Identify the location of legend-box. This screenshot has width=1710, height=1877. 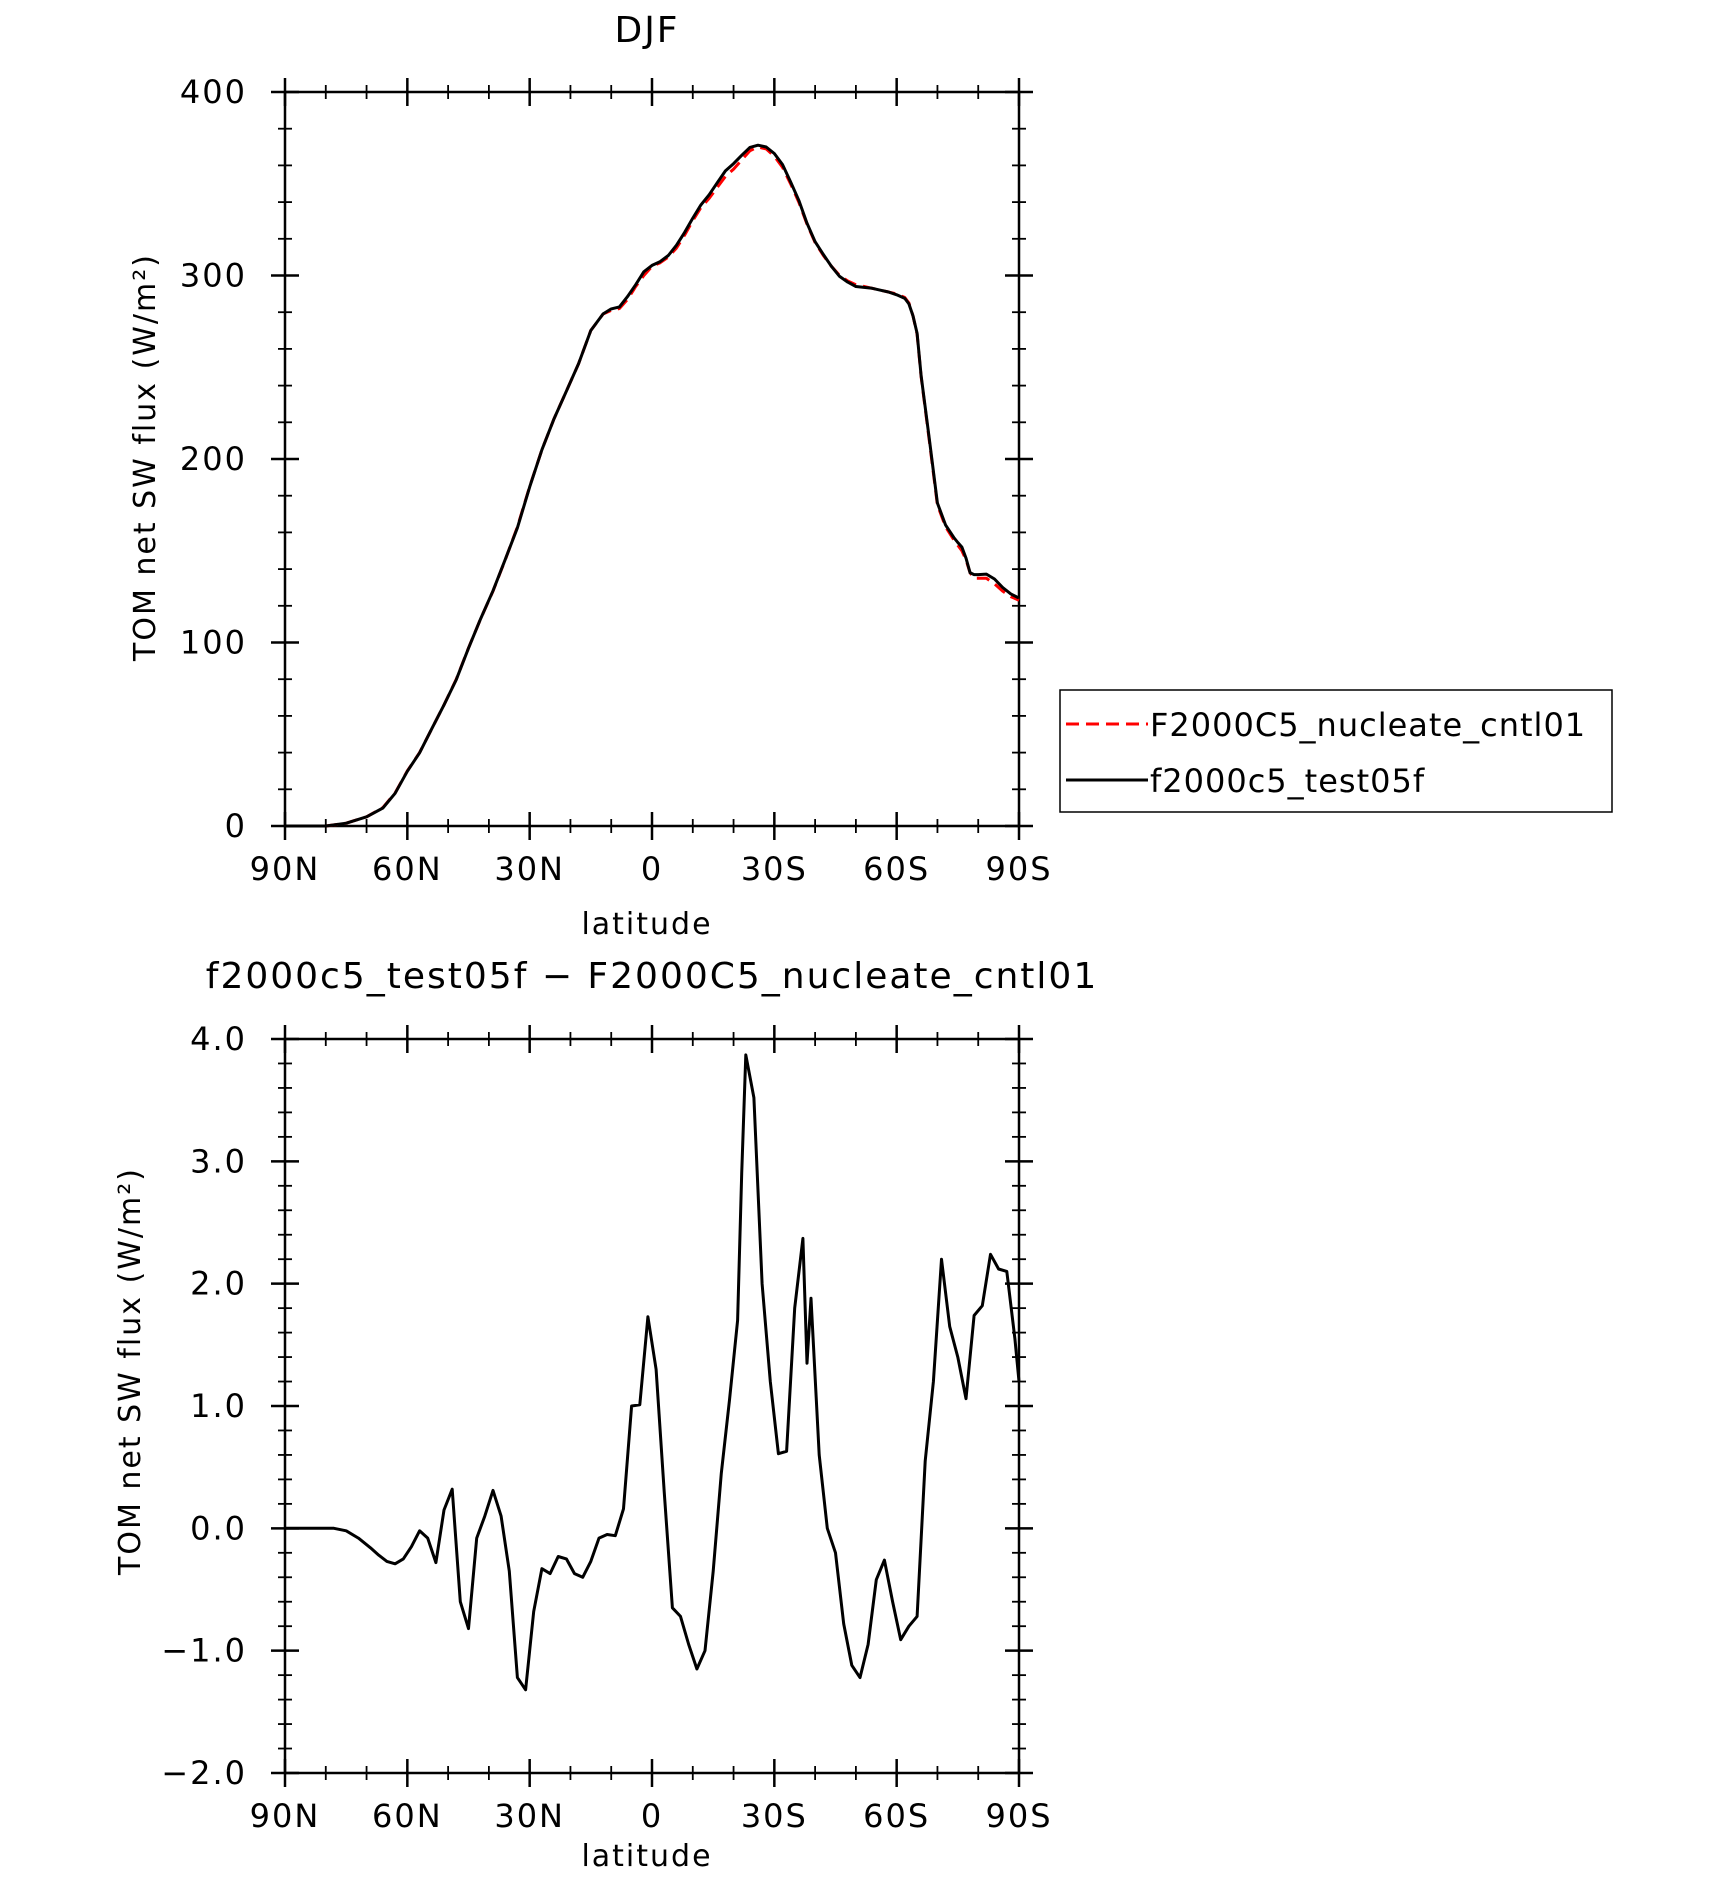
(1336, 751).